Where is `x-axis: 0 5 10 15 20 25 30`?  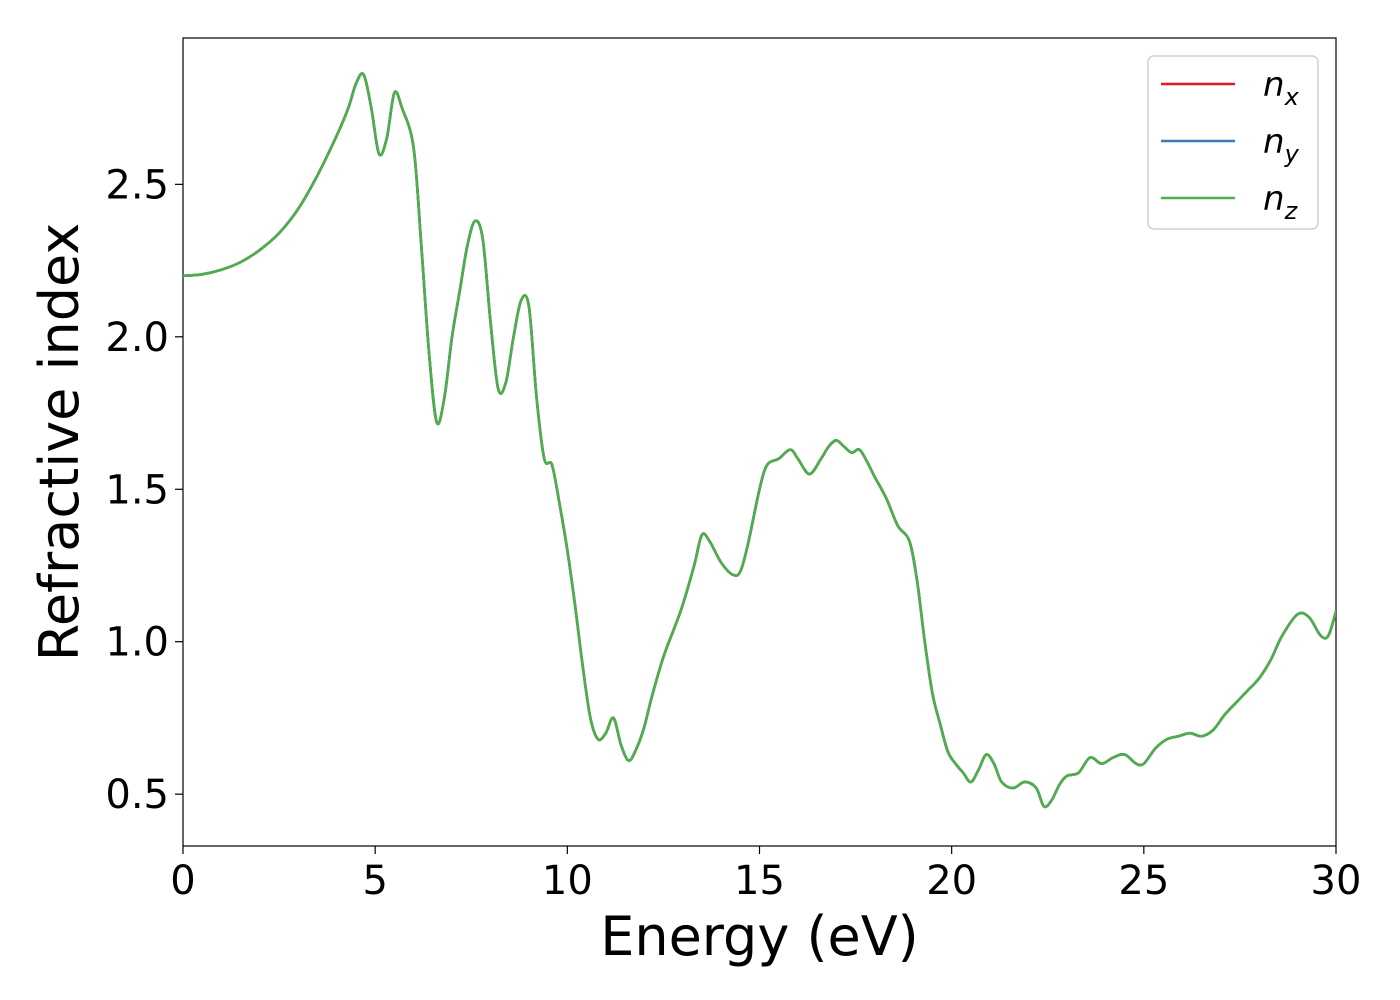 x-axis: 0 5 10 15 20 25 30 is located at coordinates (765, 875).